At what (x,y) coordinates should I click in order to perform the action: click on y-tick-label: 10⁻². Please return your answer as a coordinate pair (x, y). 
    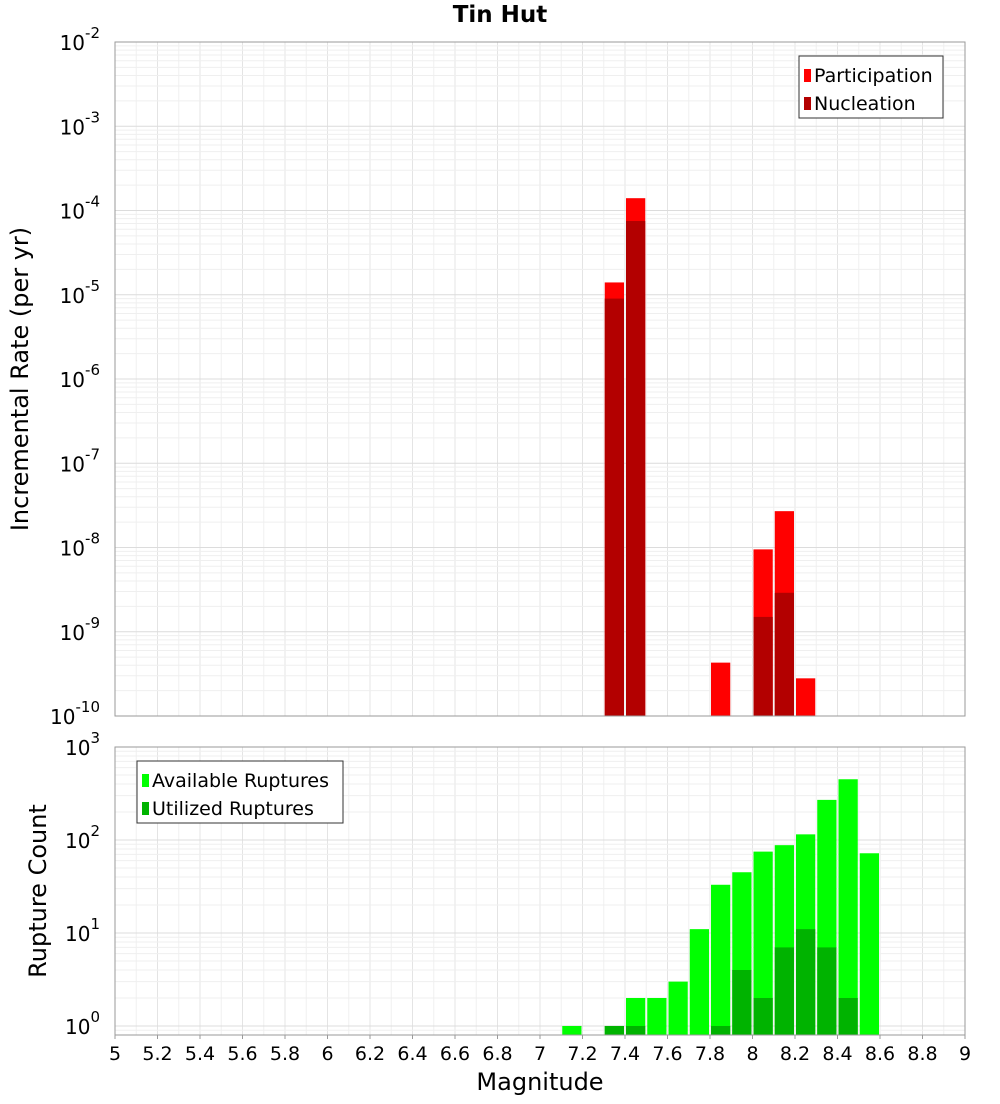
    Looking at the image, I should click on (80, 39).